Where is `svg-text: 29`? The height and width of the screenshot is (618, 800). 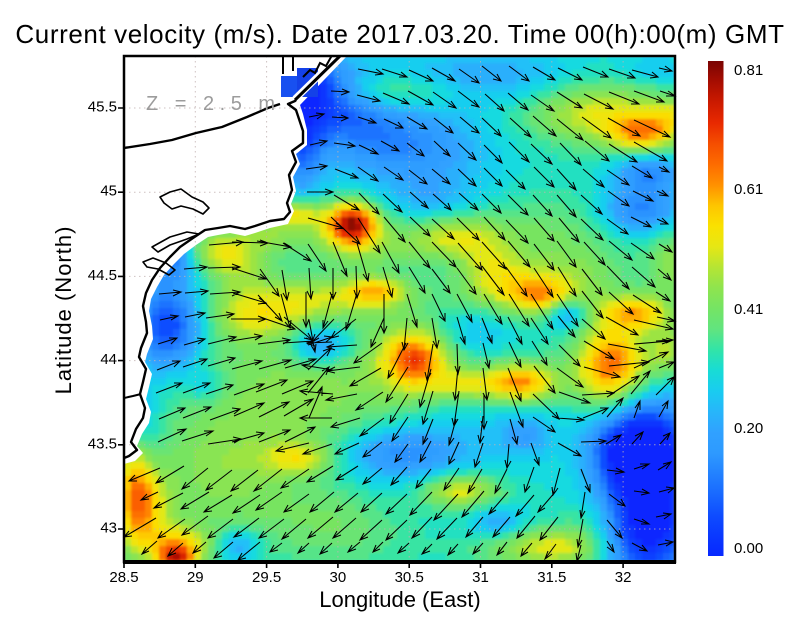
svg-text: 29 is located at coordinates (195, 577).